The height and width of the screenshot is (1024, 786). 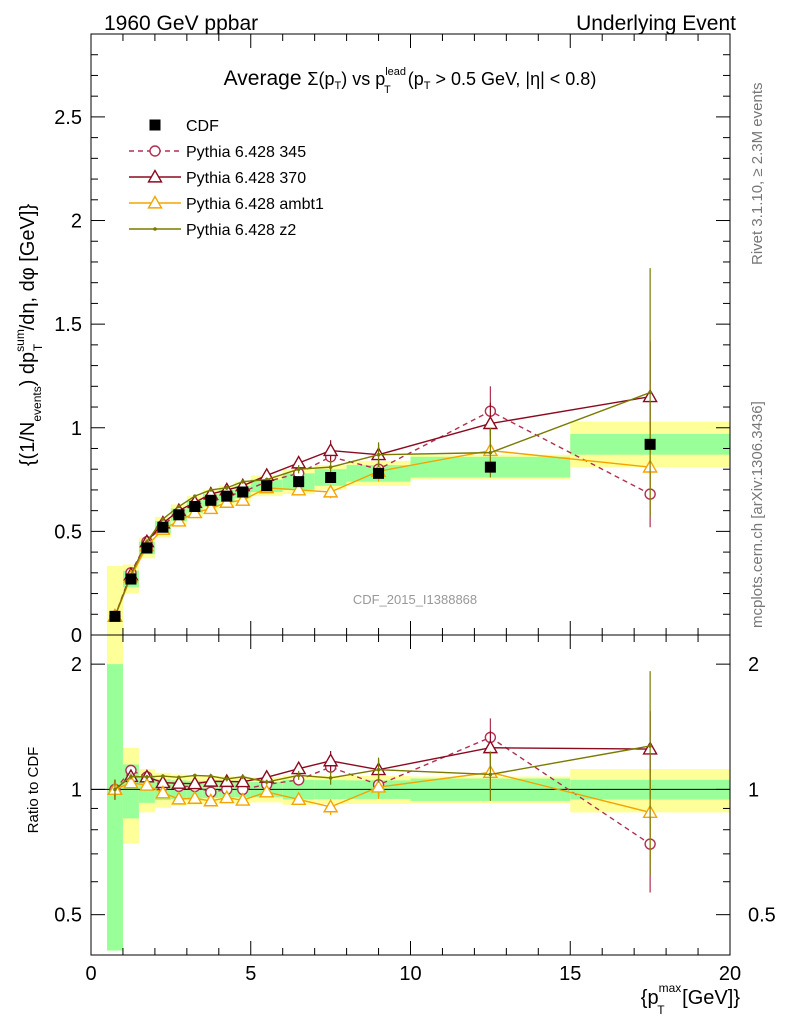 I want to click on legend-entry-pythia-6-428-370: Pythia 6.428 370, so click(x=217, y=178).